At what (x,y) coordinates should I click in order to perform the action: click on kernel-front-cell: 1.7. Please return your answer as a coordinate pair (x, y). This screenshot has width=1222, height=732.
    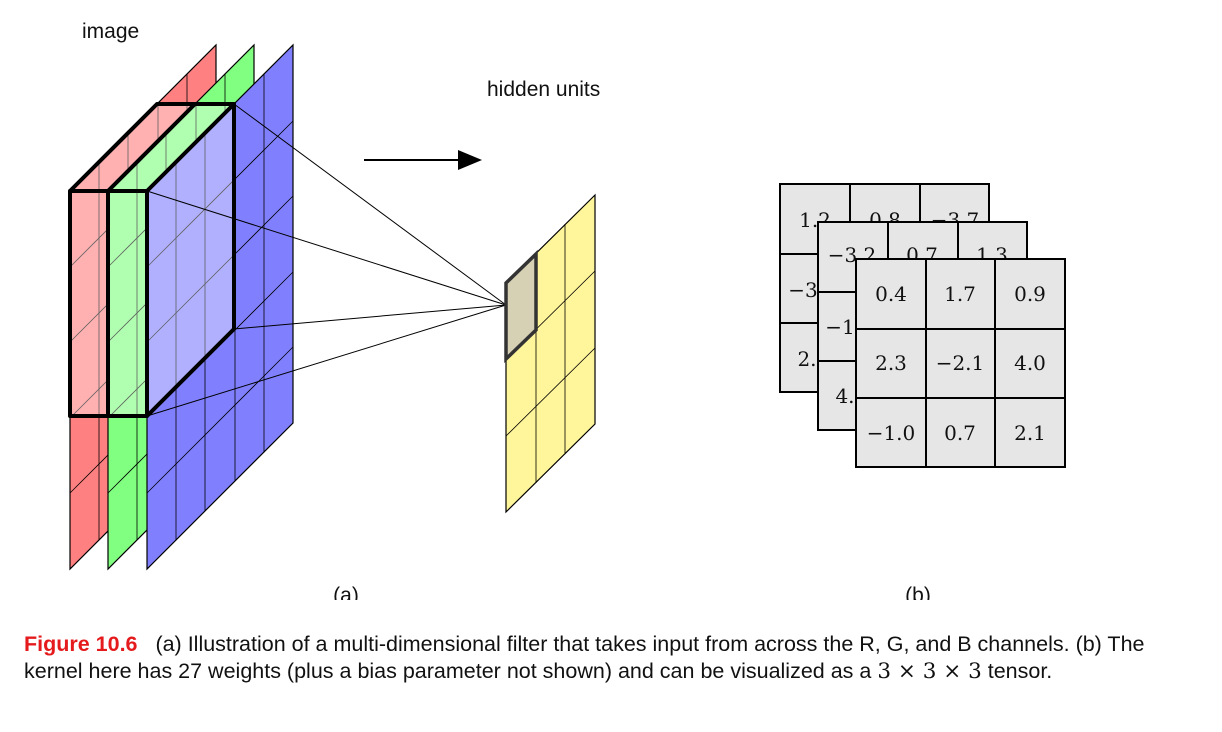
    Looking at the image, I should click on (960, 294).